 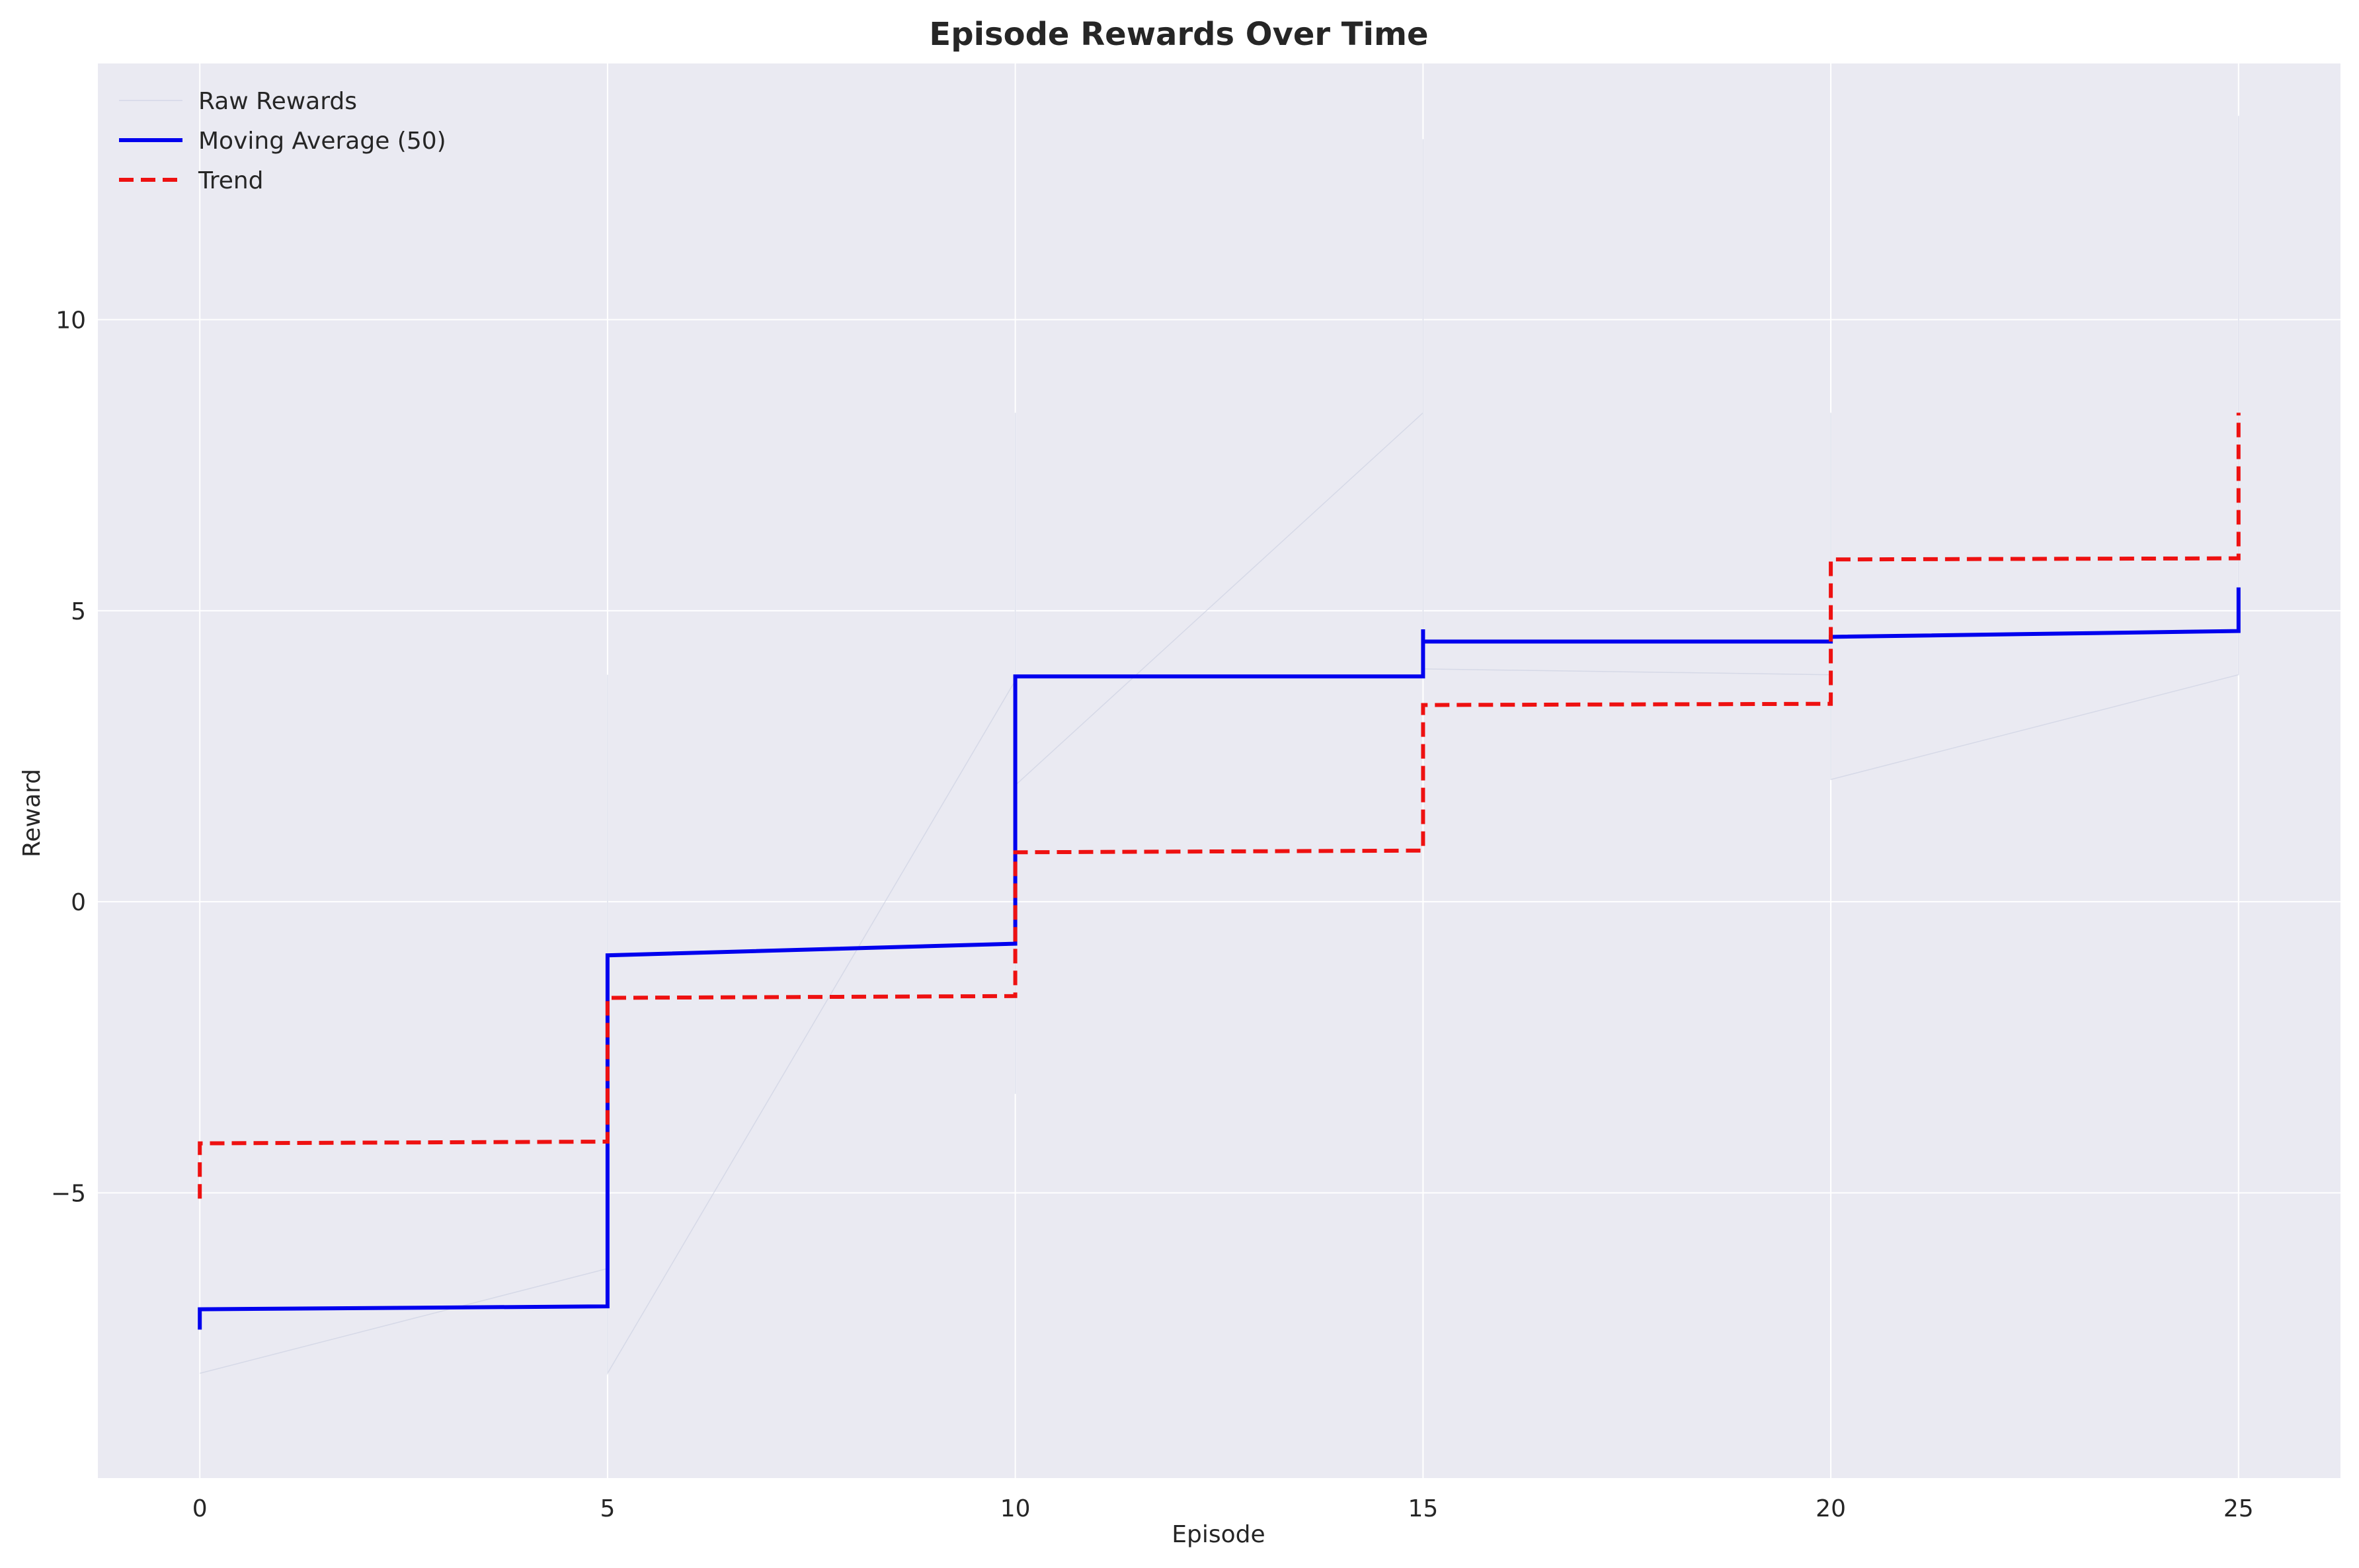 I want to click on legend-label: Trend, so click(x=231, y=180).